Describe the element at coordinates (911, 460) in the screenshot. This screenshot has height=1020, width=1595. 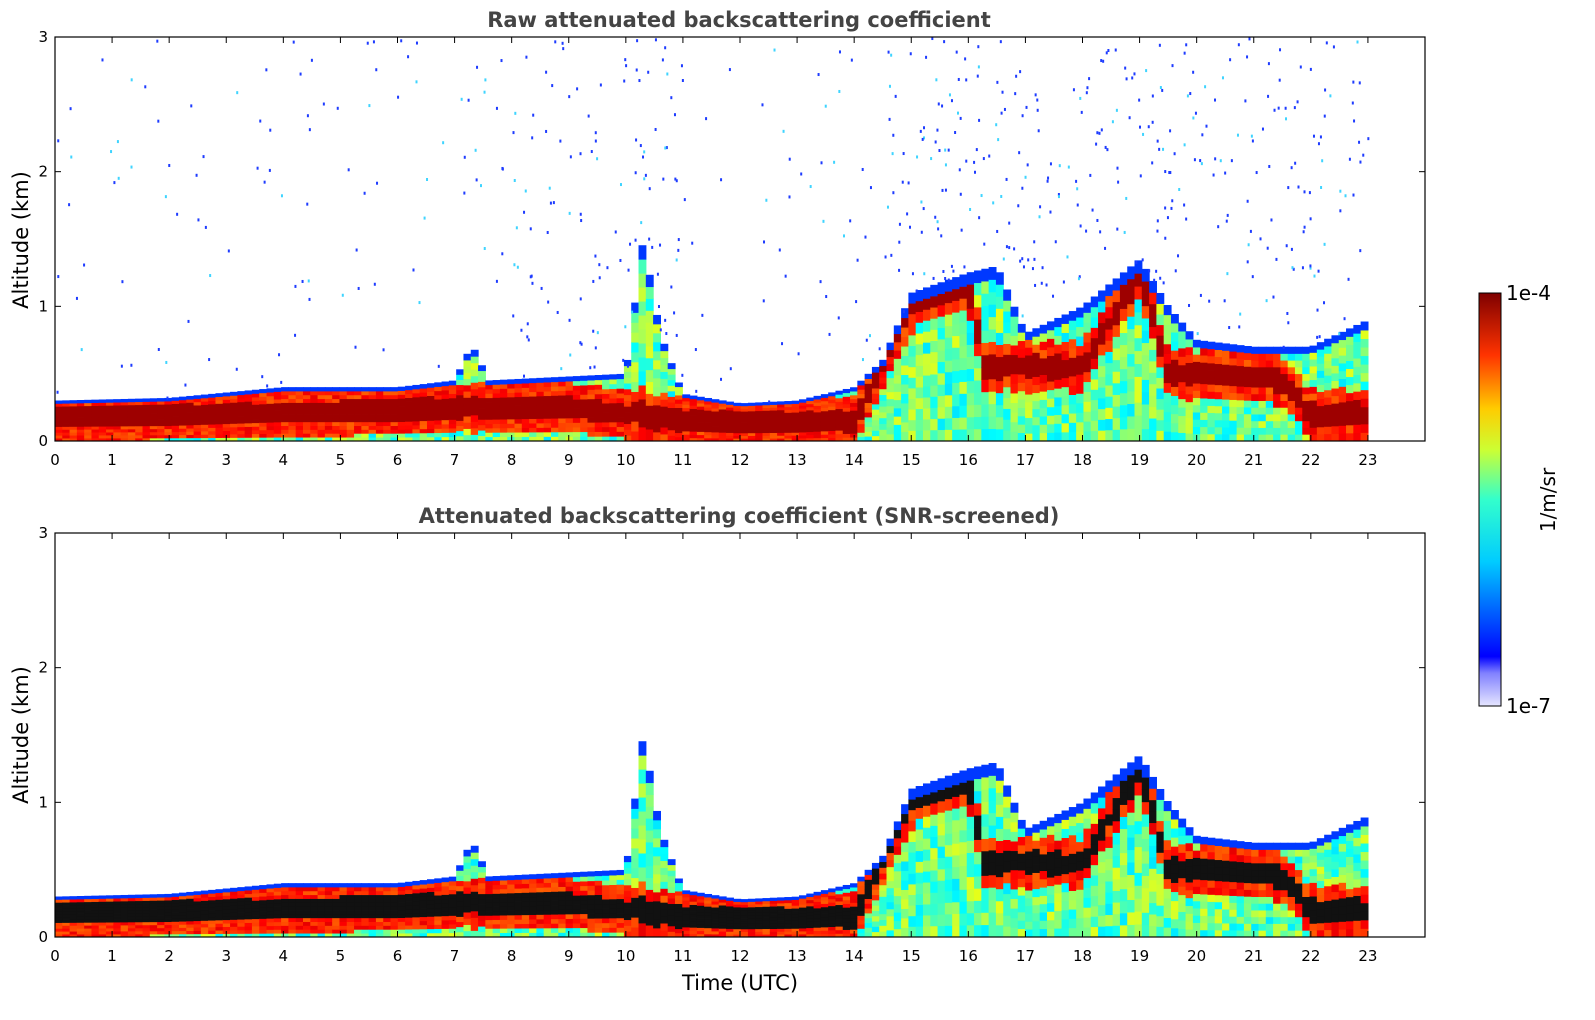
I see `x-tick-label: 15` at that location.